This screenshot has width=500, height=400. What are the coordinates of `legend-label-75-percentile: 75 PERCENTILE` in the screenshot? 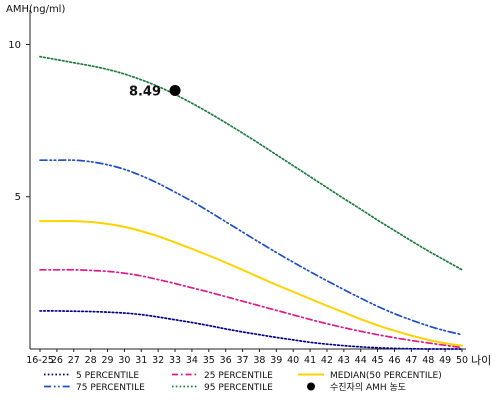 It's located at (110, 388).